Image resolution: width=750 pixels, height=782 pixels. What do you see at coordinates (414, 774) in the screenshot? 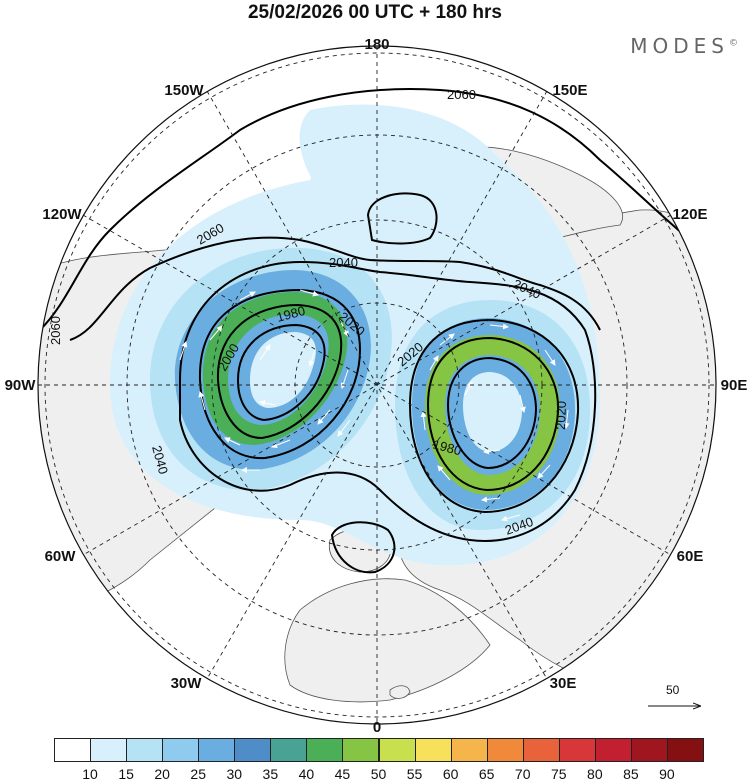
I see `legend-tick-label: 55` at bounding box center [414, 774].